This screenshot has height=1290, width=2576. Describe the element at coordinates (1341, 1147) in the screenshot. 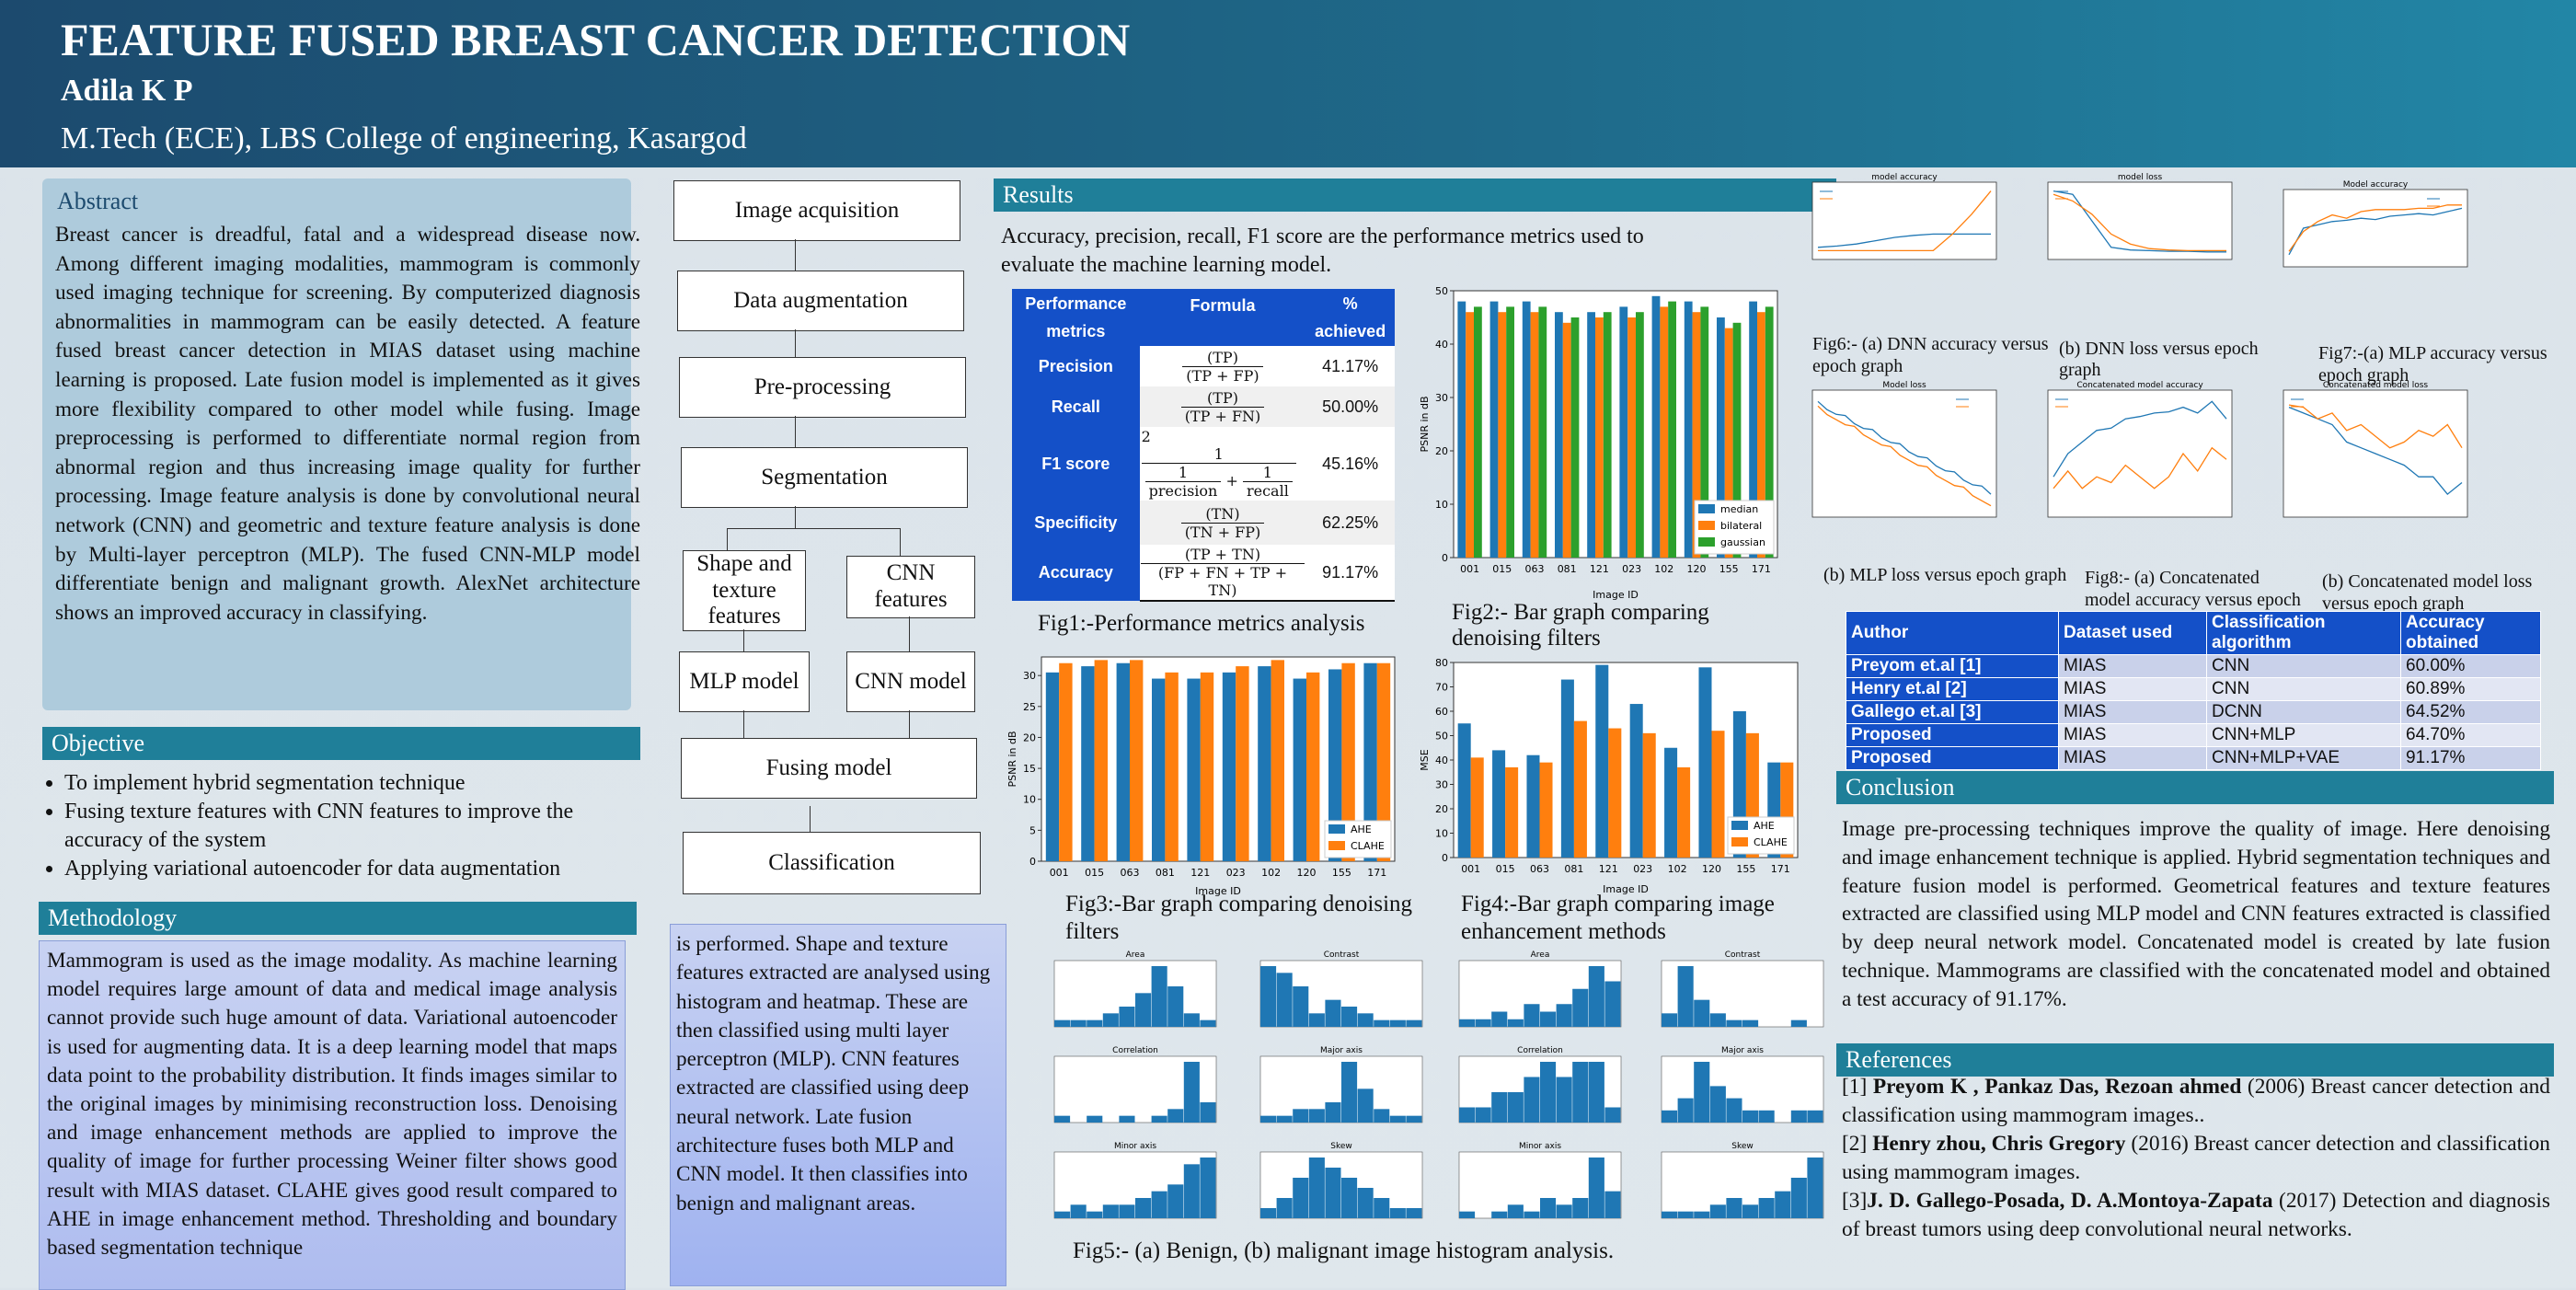

I see `histogram-title: Skew` at that location.